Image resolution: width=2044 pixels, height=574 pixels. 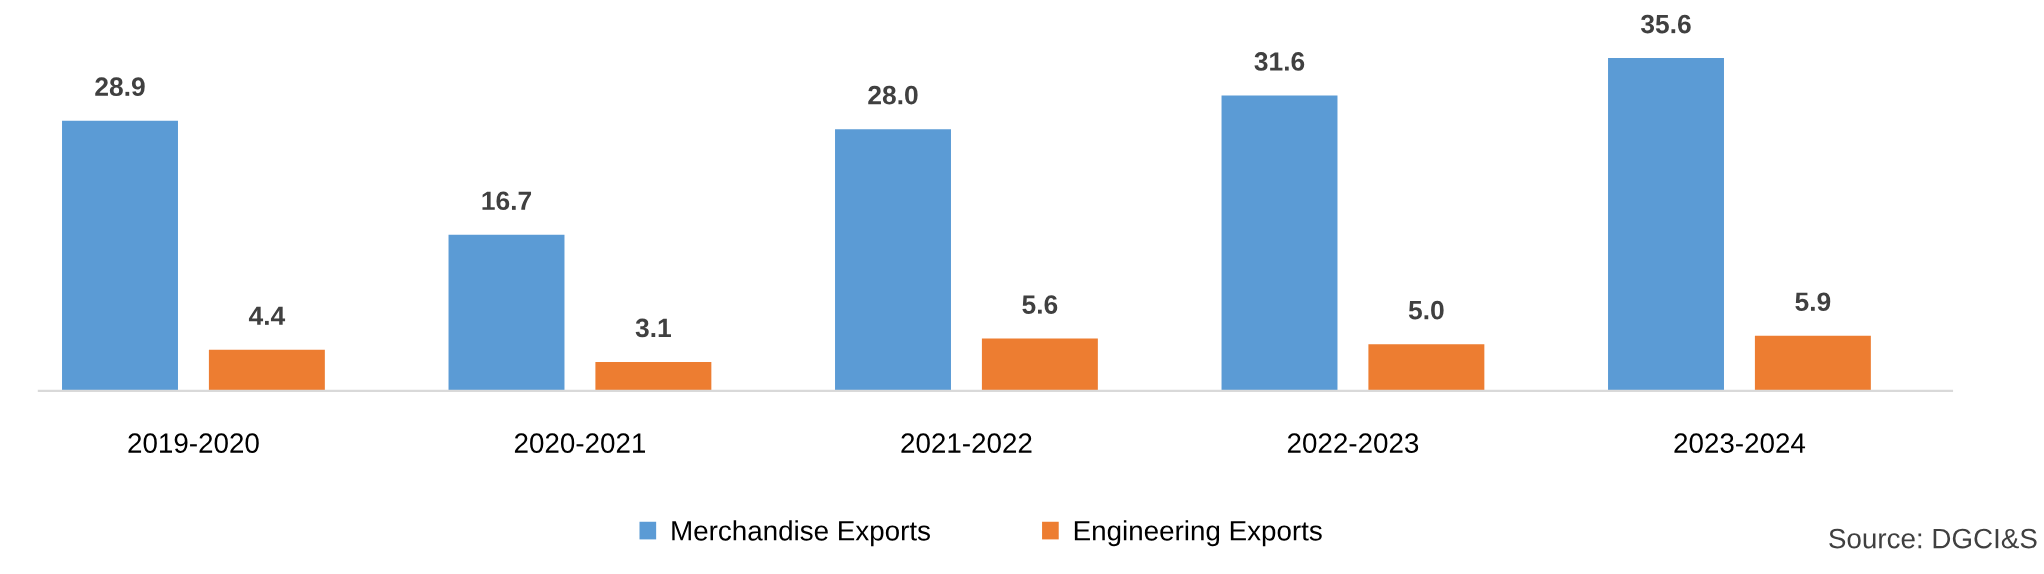 I want to click on data-label: 28.9, so click(x=120, y=87).